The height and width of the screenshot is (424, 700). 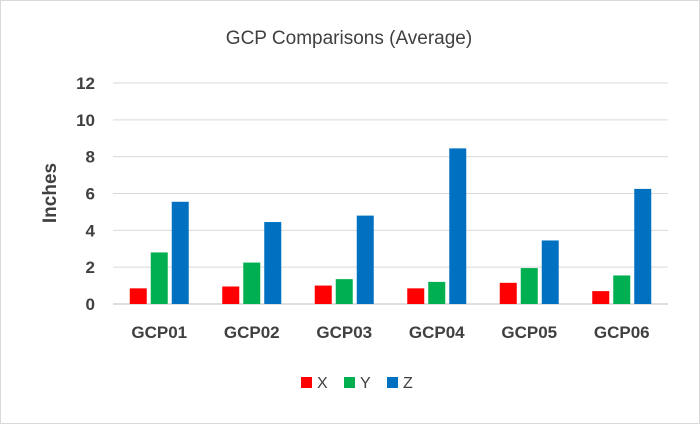 I want to click on y-tick-label: 10, so click(x=85, y=120).